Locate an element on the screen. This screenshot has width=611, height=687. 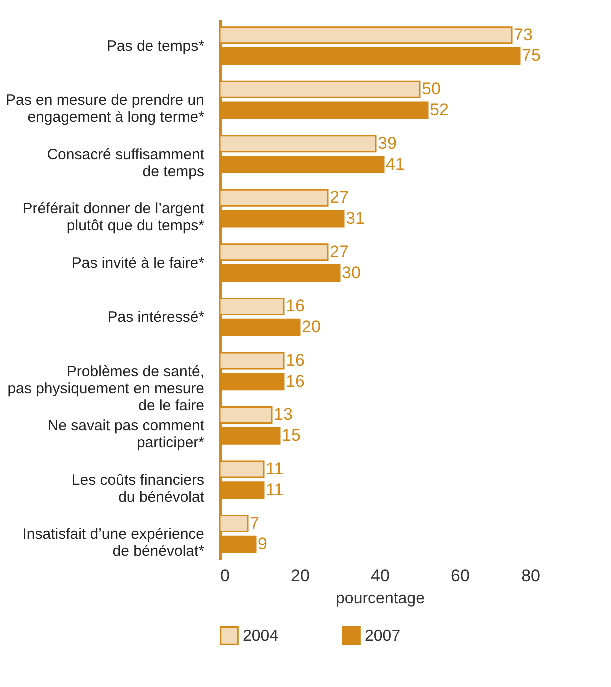
x-tick-label: 80 is located at coordinates (531, 576).